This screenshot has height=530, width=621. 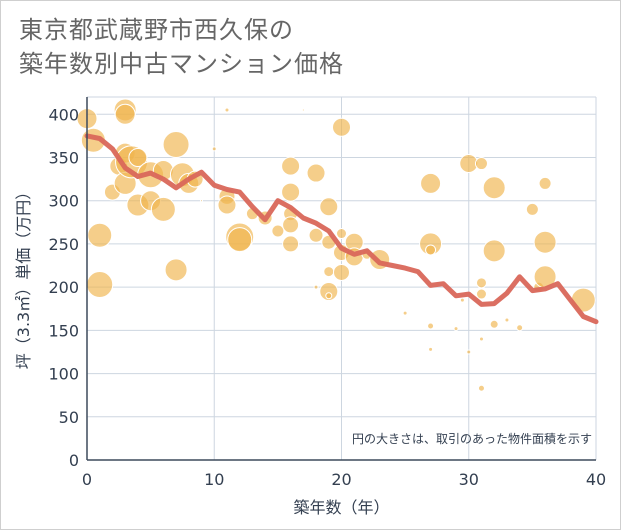 I want to click on chart-title-line-2: 築年数別中古マンション価格, so click(x=181, y=64).